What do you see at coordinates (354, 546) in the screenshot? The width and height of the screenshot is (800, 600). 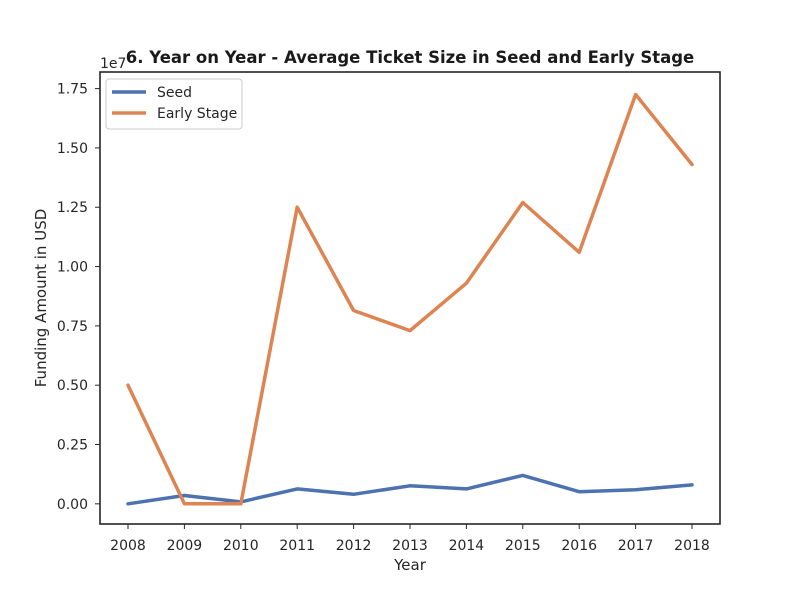 I see `x-tick-label: 2012` at bounding box center [354, 546].